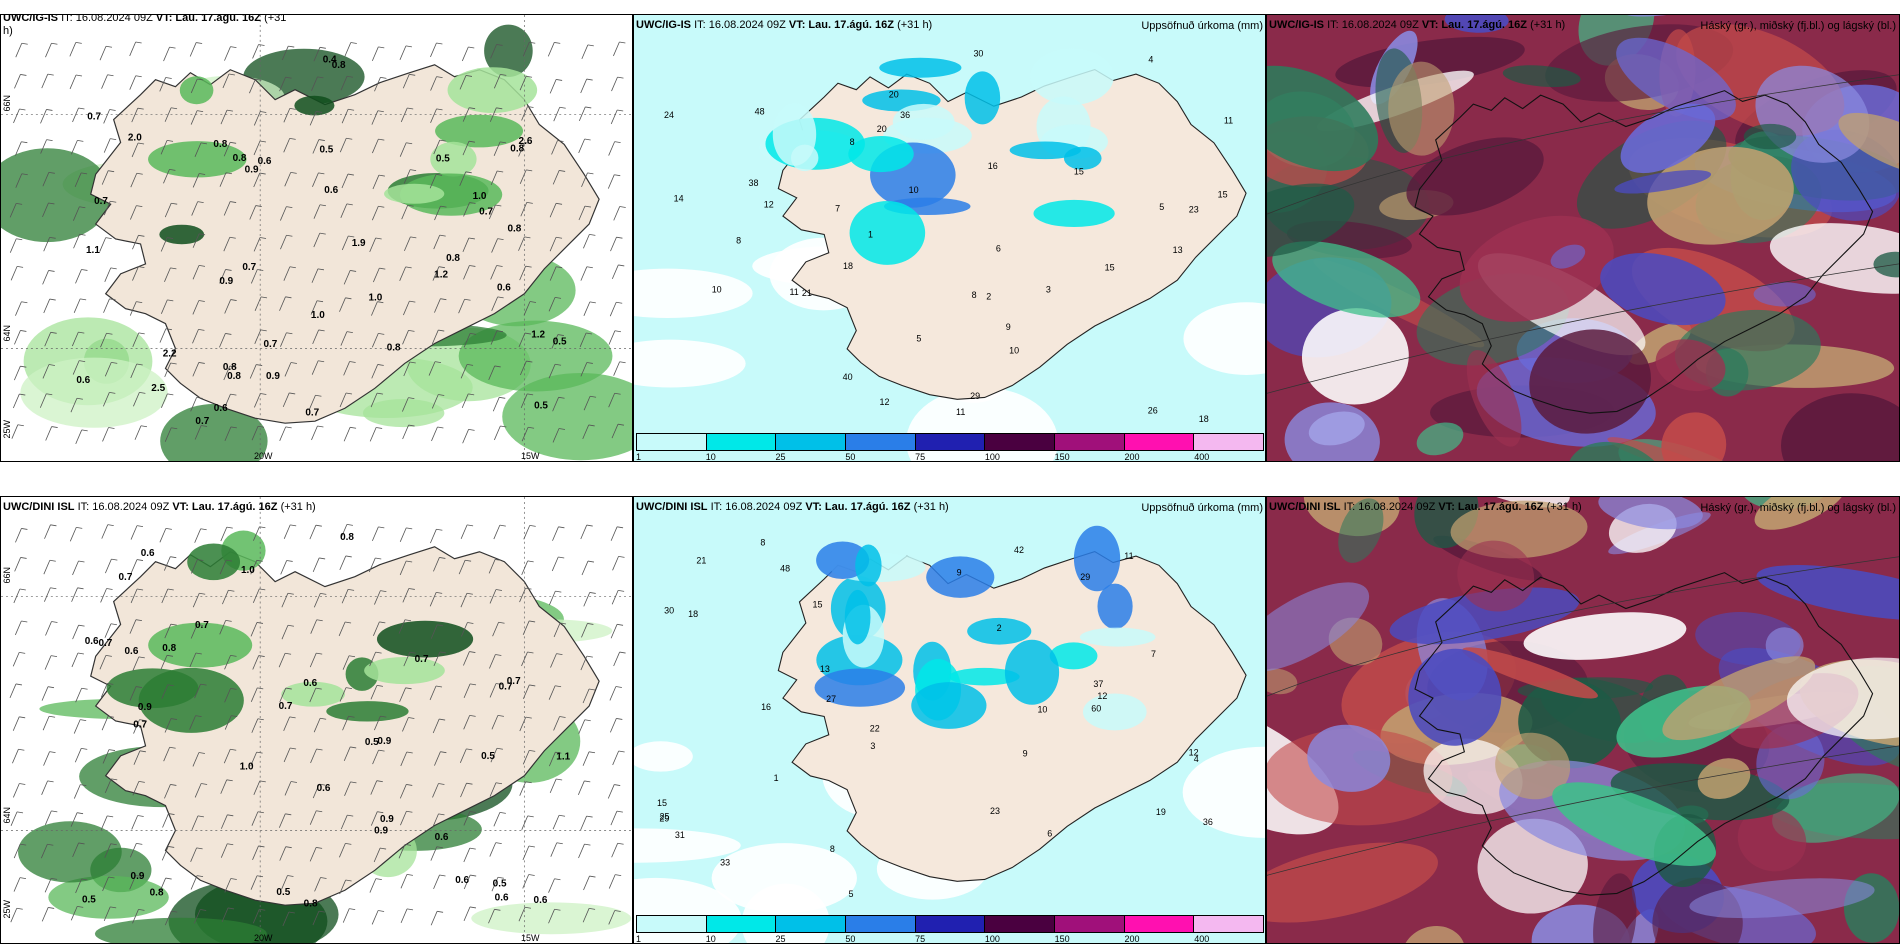 This screenshot has width=1900, height=950. Describe the element at coordinates (1153, 410) in the screenshot. I see `precip-amount-label: 26` at that location.